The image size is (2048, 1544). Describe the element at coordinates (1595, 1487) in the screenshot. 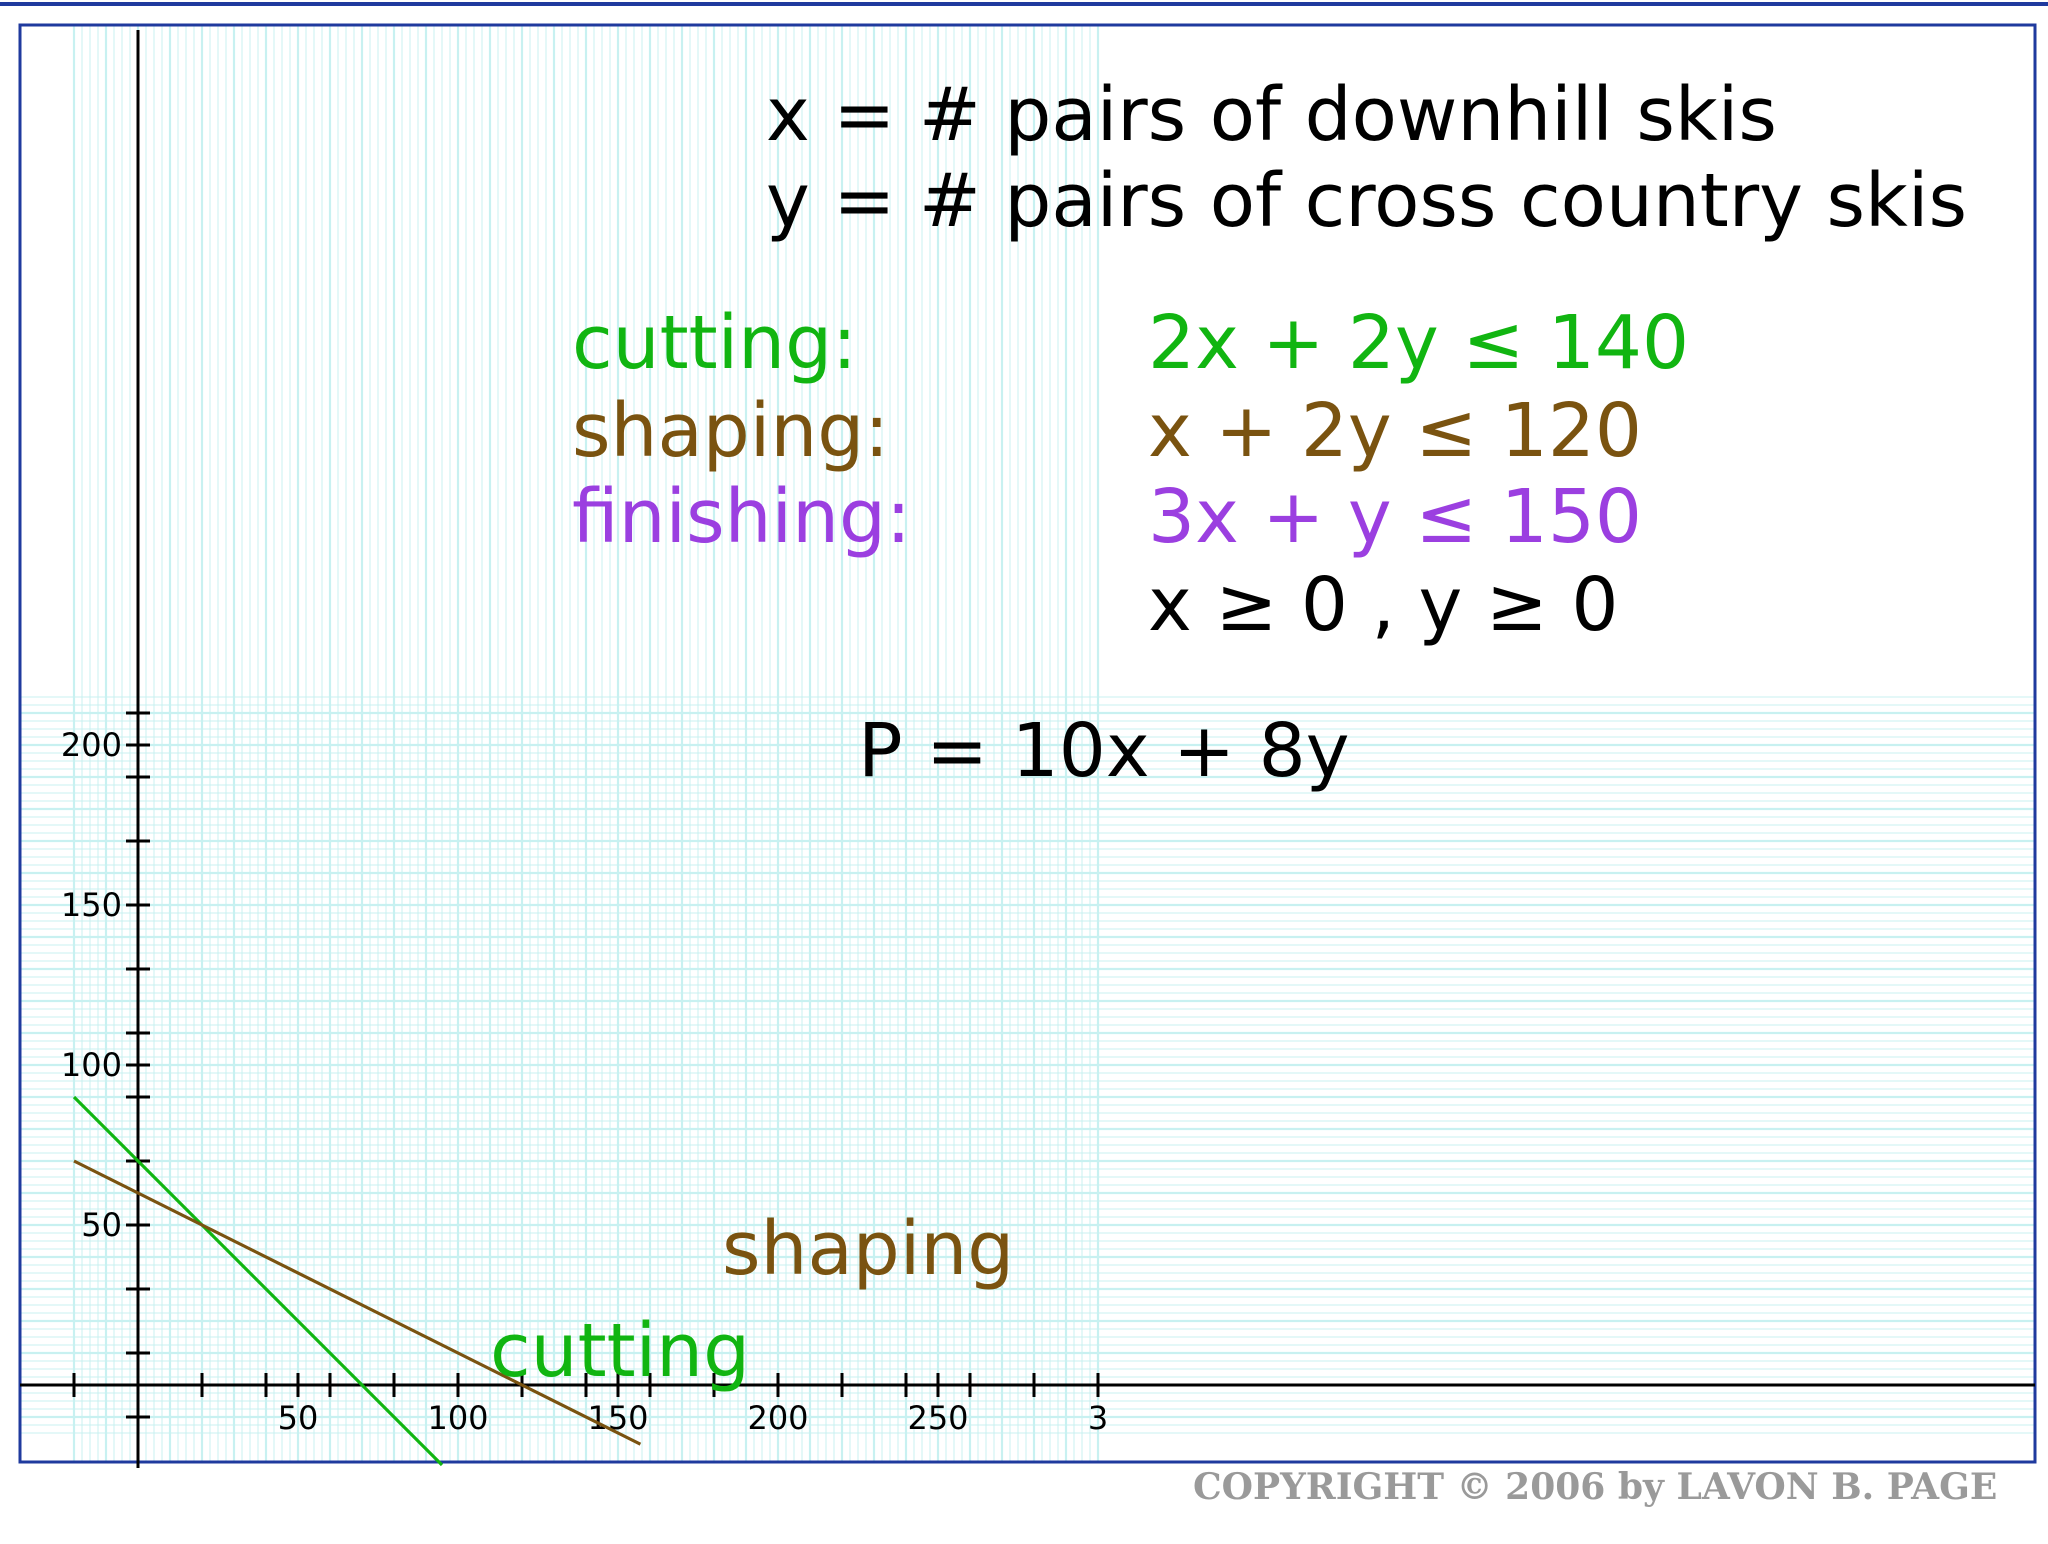

I see `copyright-notice: COPYRIGHT © 2006 by LAVON B. PAGE` at that location.